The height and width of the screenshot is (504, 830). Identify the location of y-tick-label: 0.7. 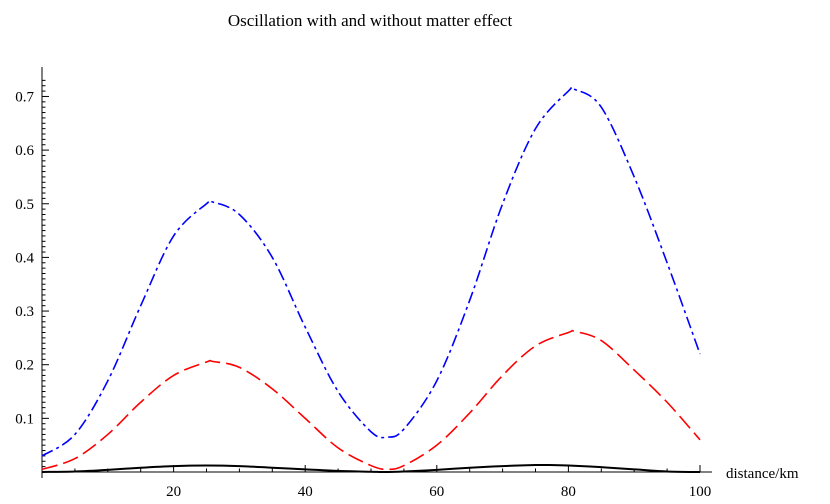
(24, 97).